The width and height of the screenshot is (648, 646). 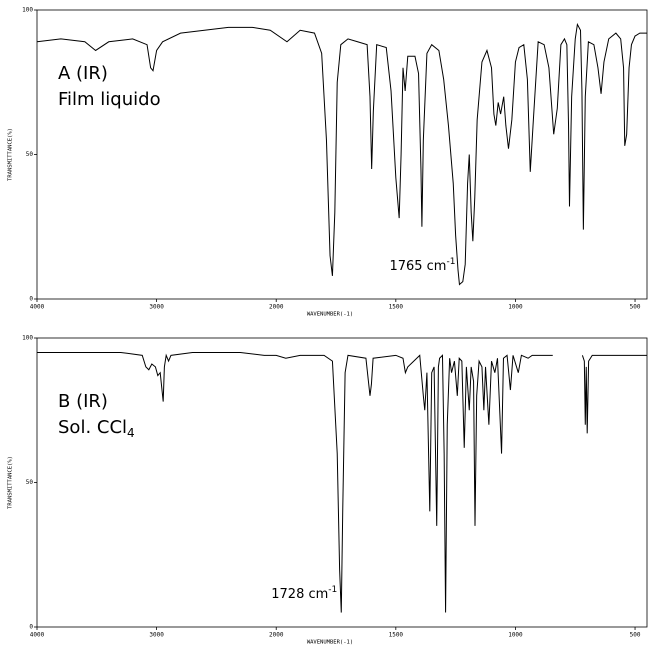 I want to click on sample-label: B (IR), so click(x=83, y=401).